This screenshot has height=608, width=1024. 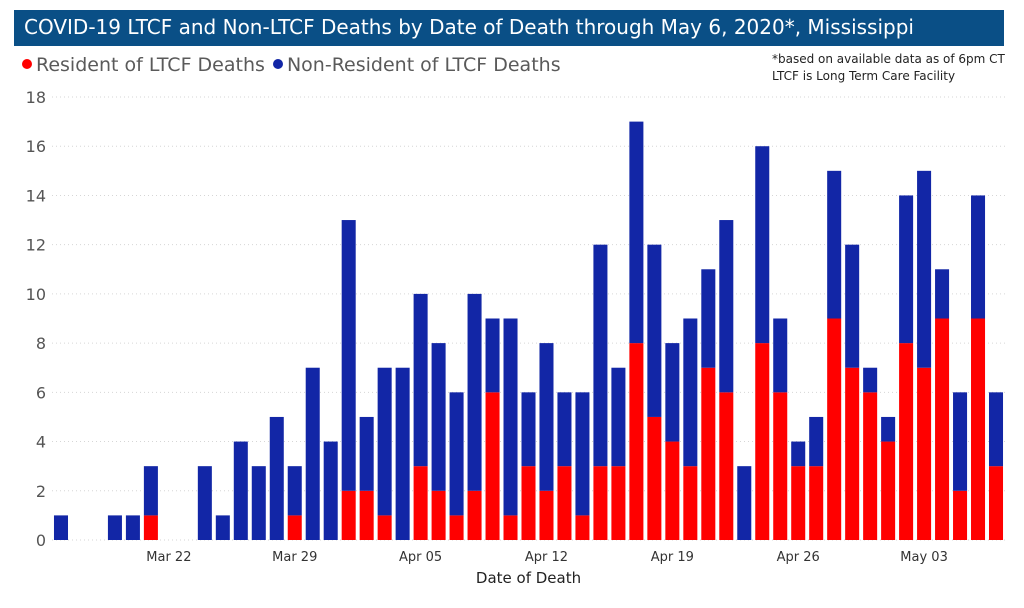 What do you see at coordinates (416, 65) in the screenshot?
I see `legend-item-non-resident: Non-Resident of LTCF Deaths` at bounding box center [416, 65].